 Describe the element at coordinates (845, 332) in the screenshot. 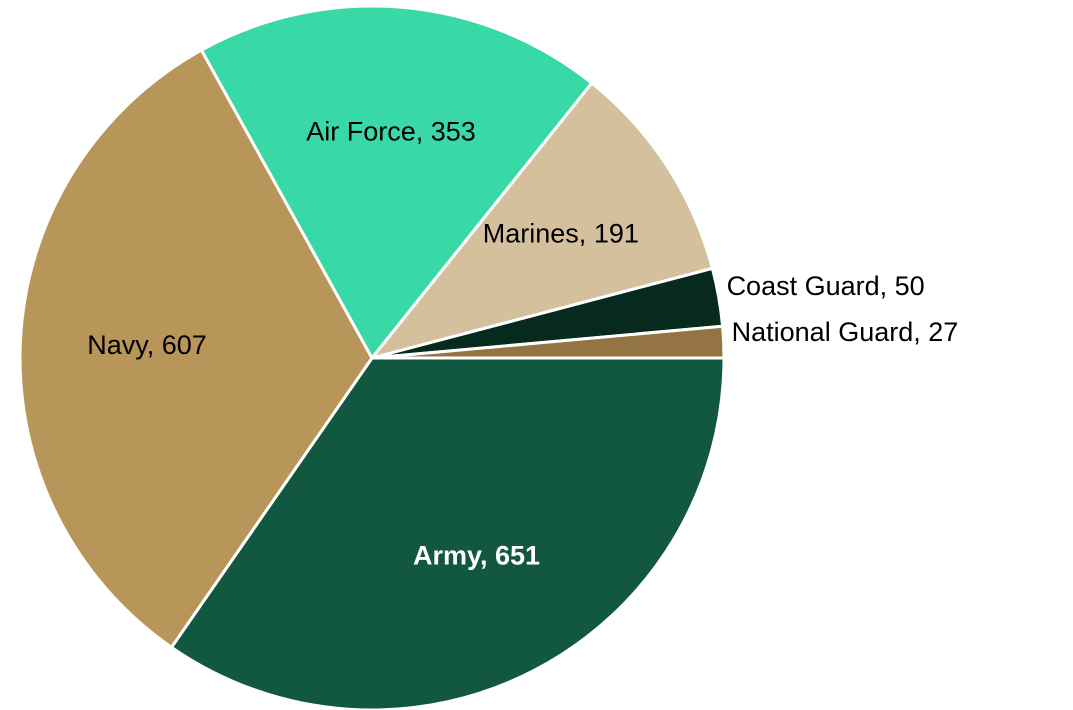

I see `slice-label: National Guard, 27` at that location.